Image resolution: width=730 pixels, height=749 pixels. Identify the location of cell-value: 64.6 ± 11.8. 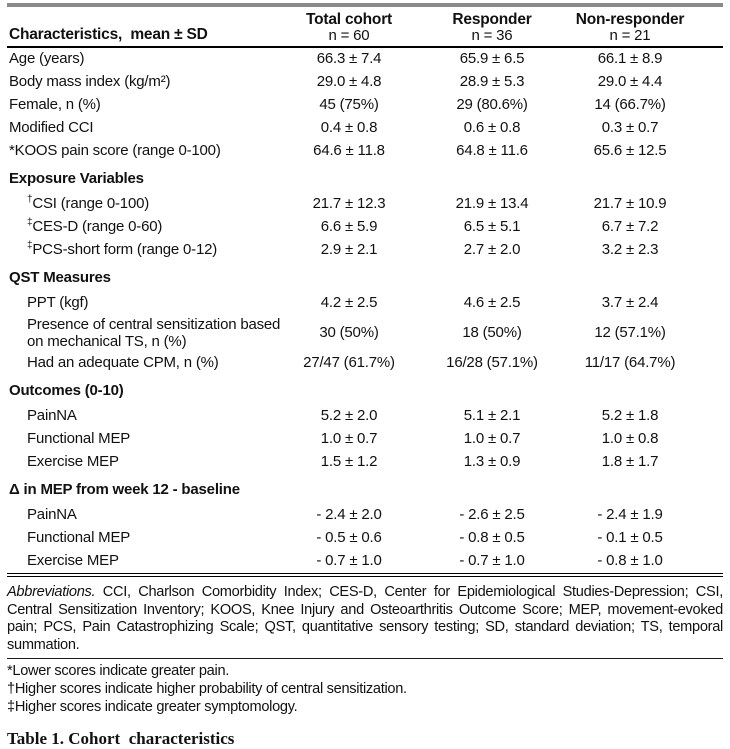
(349, 151).